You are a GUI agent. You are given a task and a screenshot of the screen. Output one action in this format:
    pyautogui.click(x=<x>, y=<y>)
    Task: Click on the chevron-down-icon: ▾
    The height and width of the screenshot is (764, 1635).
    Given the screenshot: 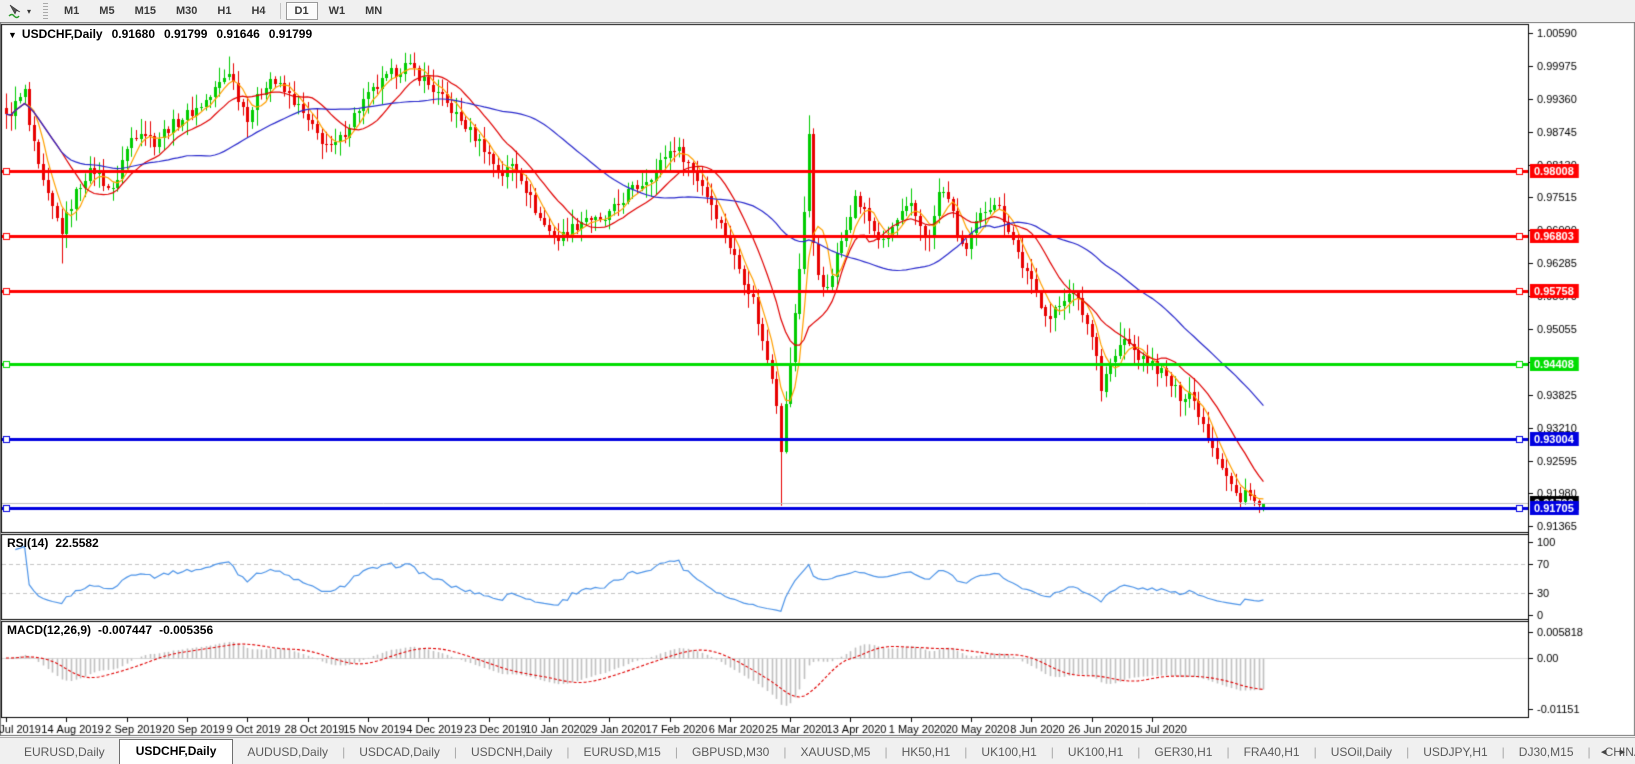 What is the action you would take?
    pyautogui.click(x=29, y=11)
    